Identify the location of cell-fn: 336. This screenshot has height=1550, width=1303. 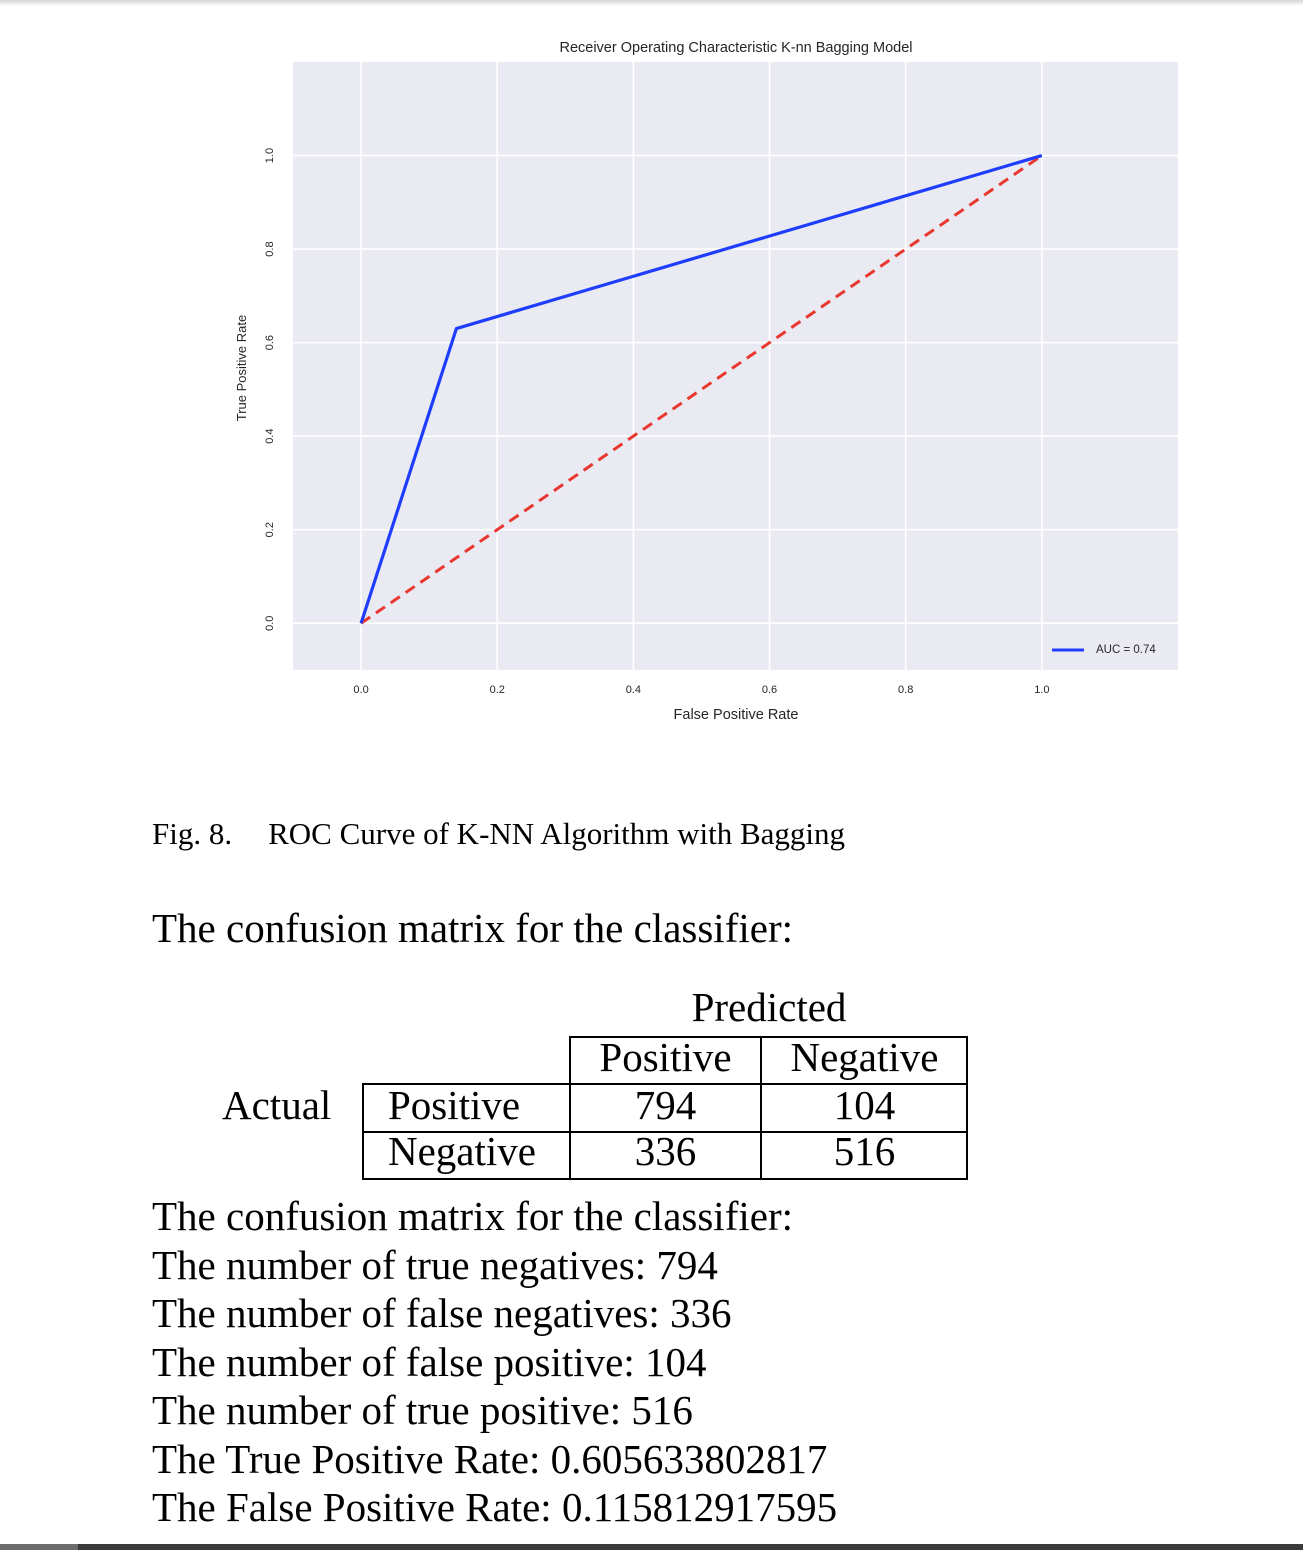
(665, 1151).